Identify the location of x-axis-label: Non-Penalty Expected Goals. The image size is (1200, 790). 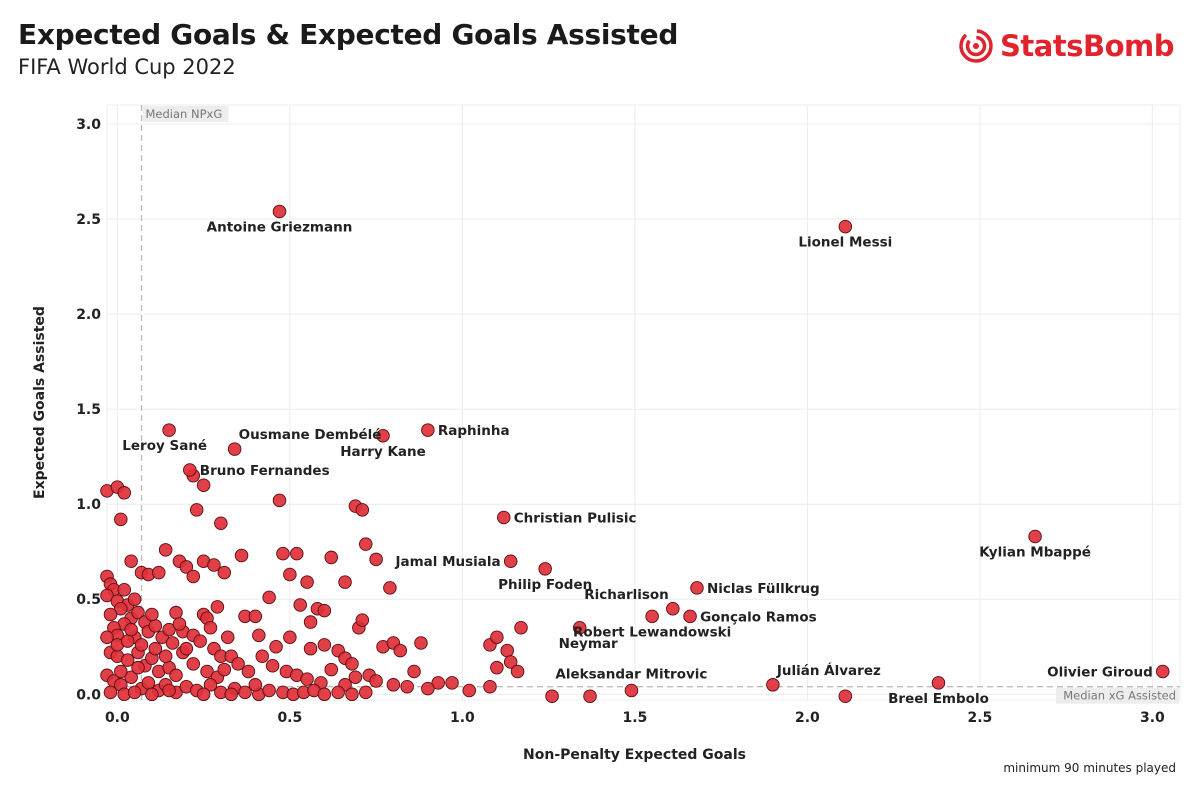
(634, 755).